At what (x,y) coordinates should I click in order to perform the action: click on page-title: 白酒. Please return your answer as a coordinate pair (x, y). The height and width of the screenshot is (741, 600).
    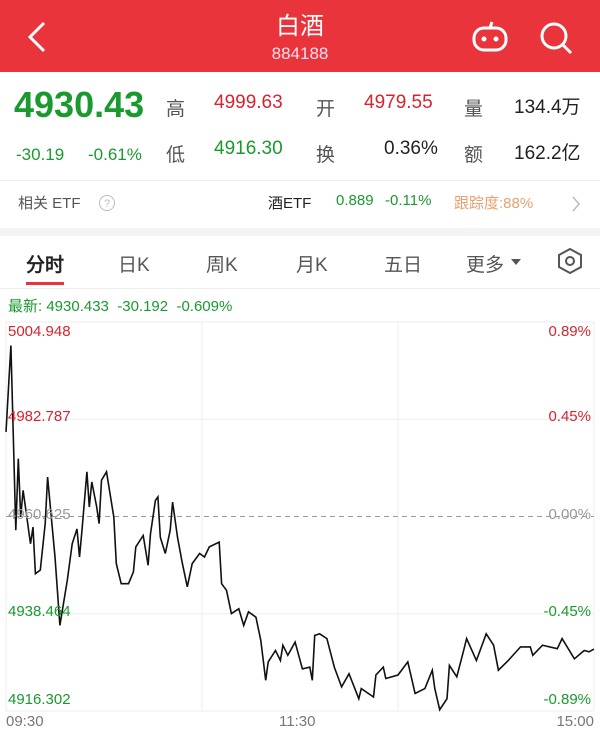
    Looking at the image, I should click on (300, 26).